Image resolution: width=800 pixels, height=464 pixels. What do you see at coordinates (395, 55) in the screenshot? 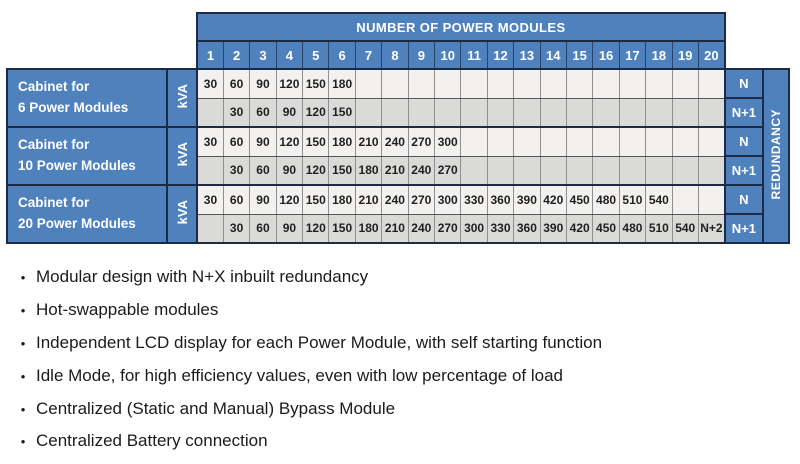
I see `column-header: 8` at bounding box center [395, 55].